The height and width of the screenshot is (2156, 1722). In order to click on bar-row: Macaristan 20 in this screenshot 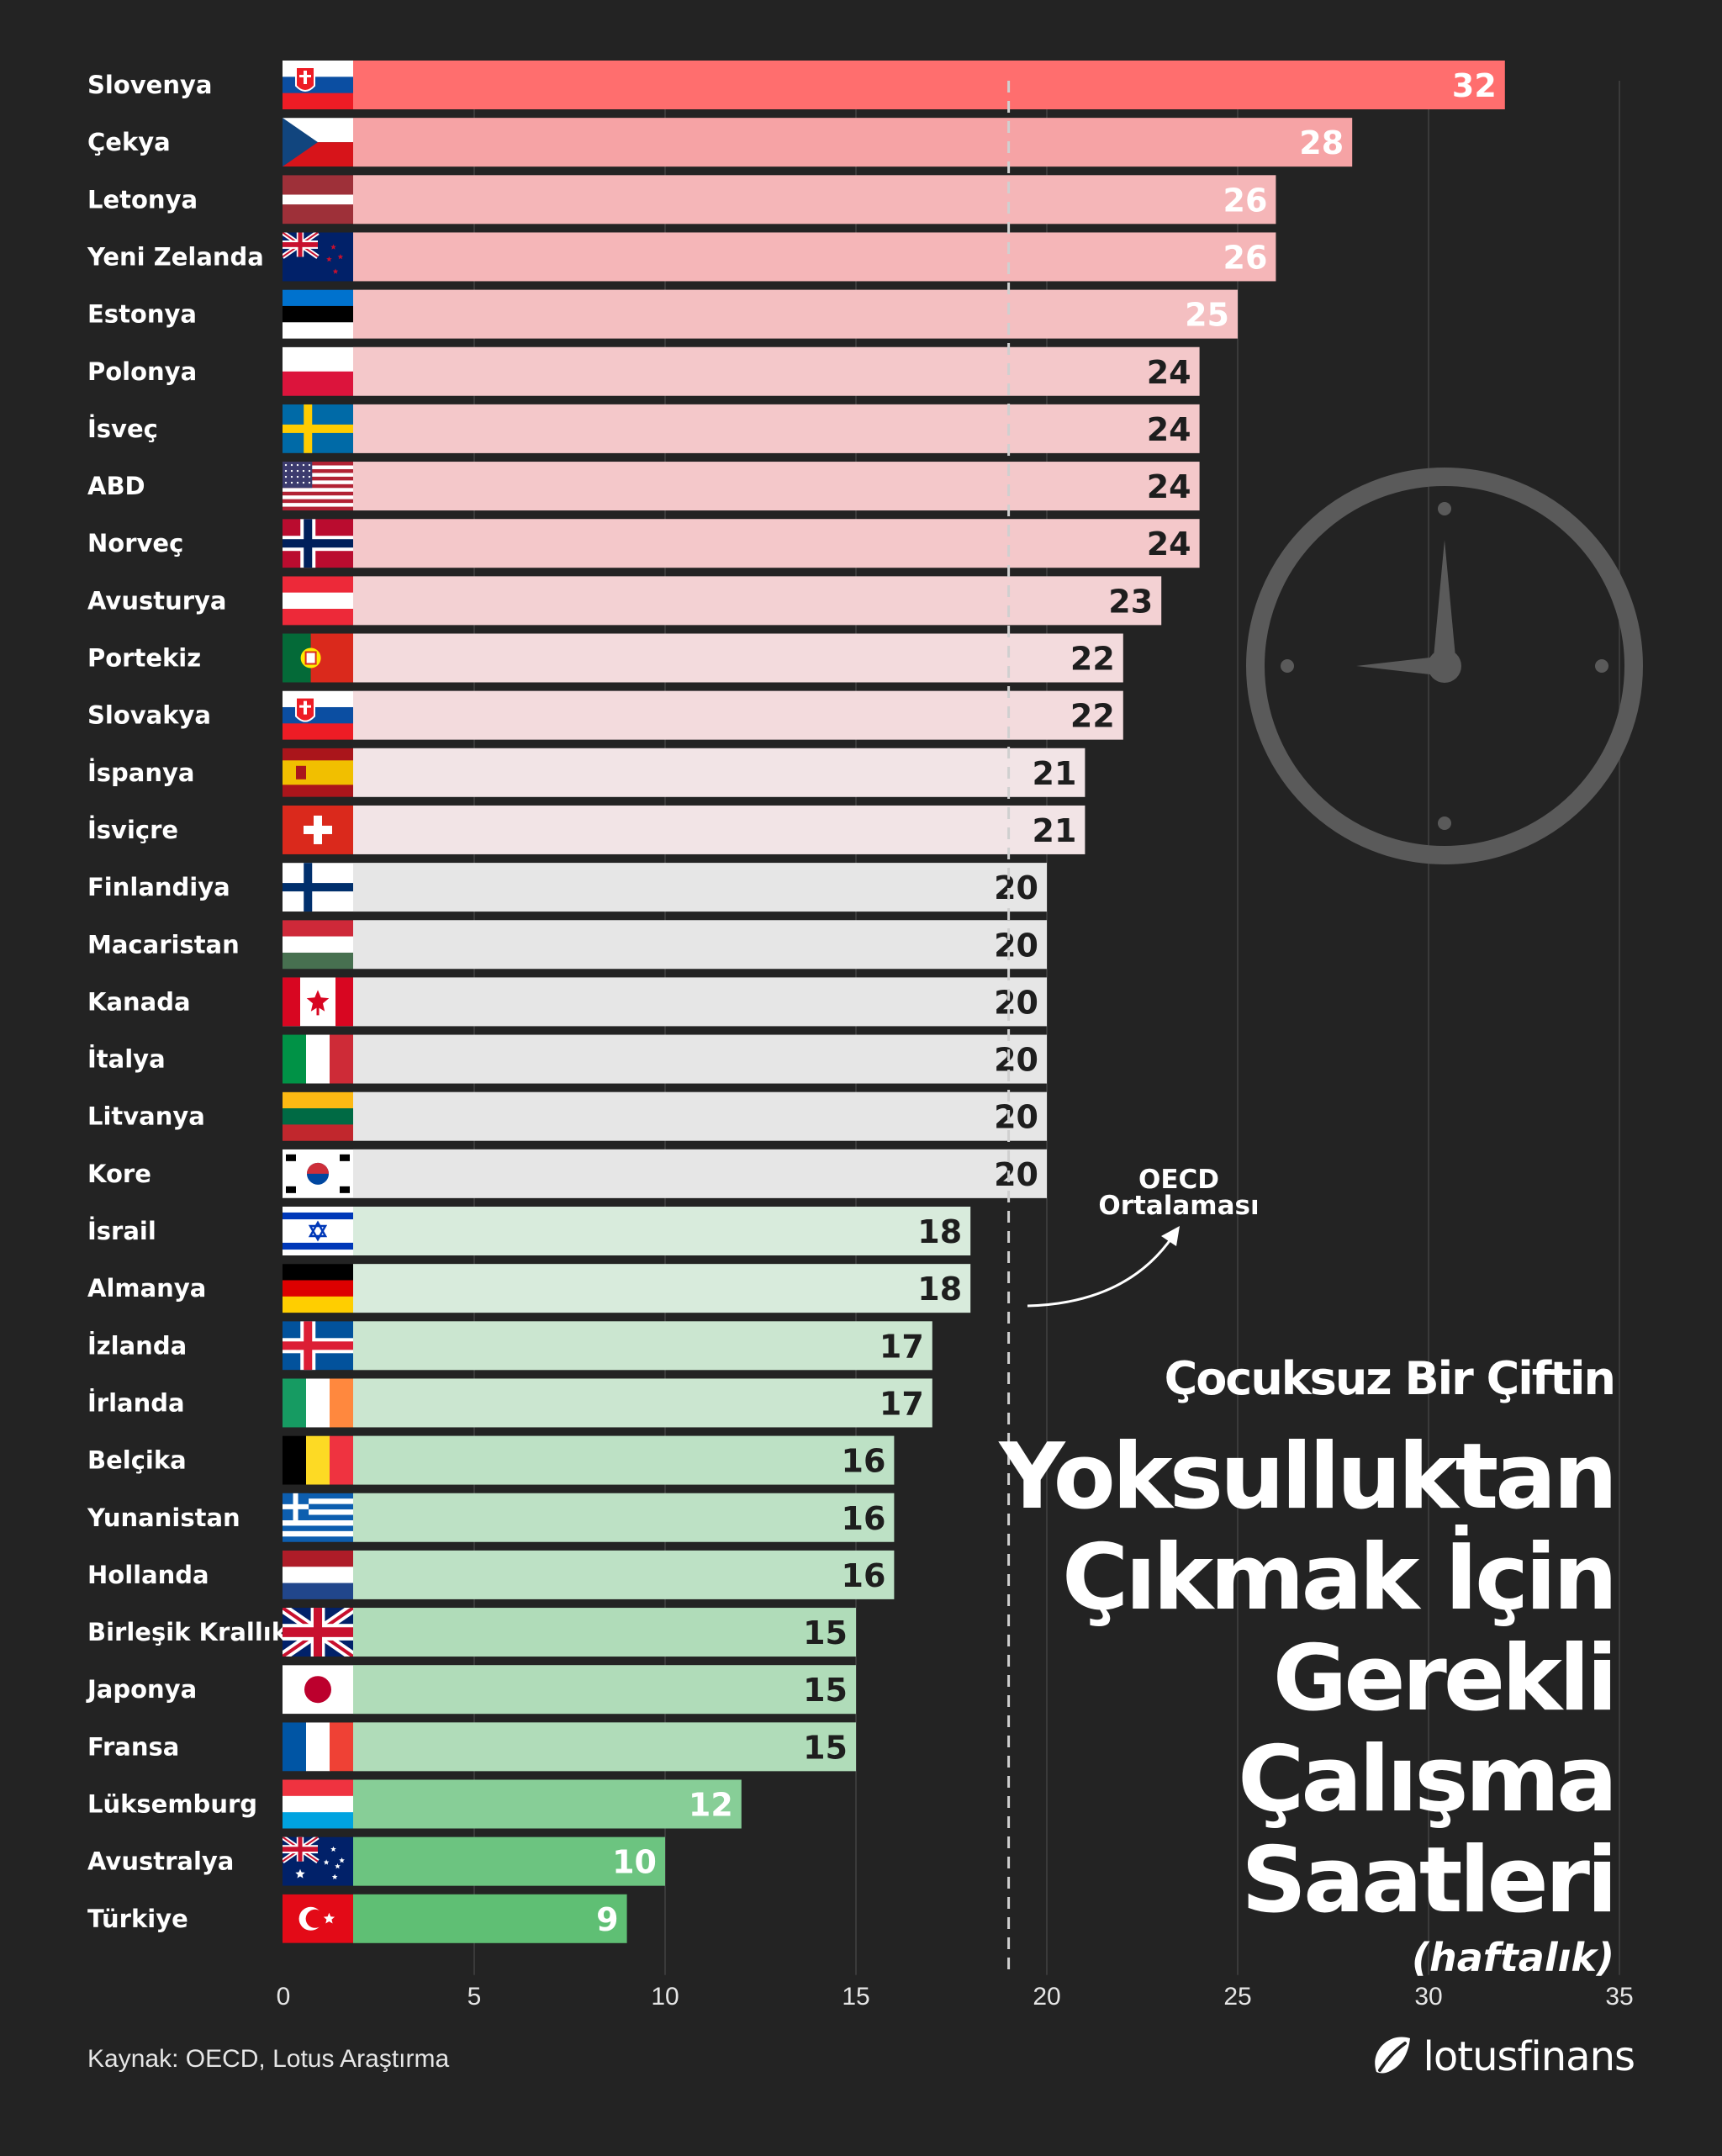, I will do `click(567, 945)`.